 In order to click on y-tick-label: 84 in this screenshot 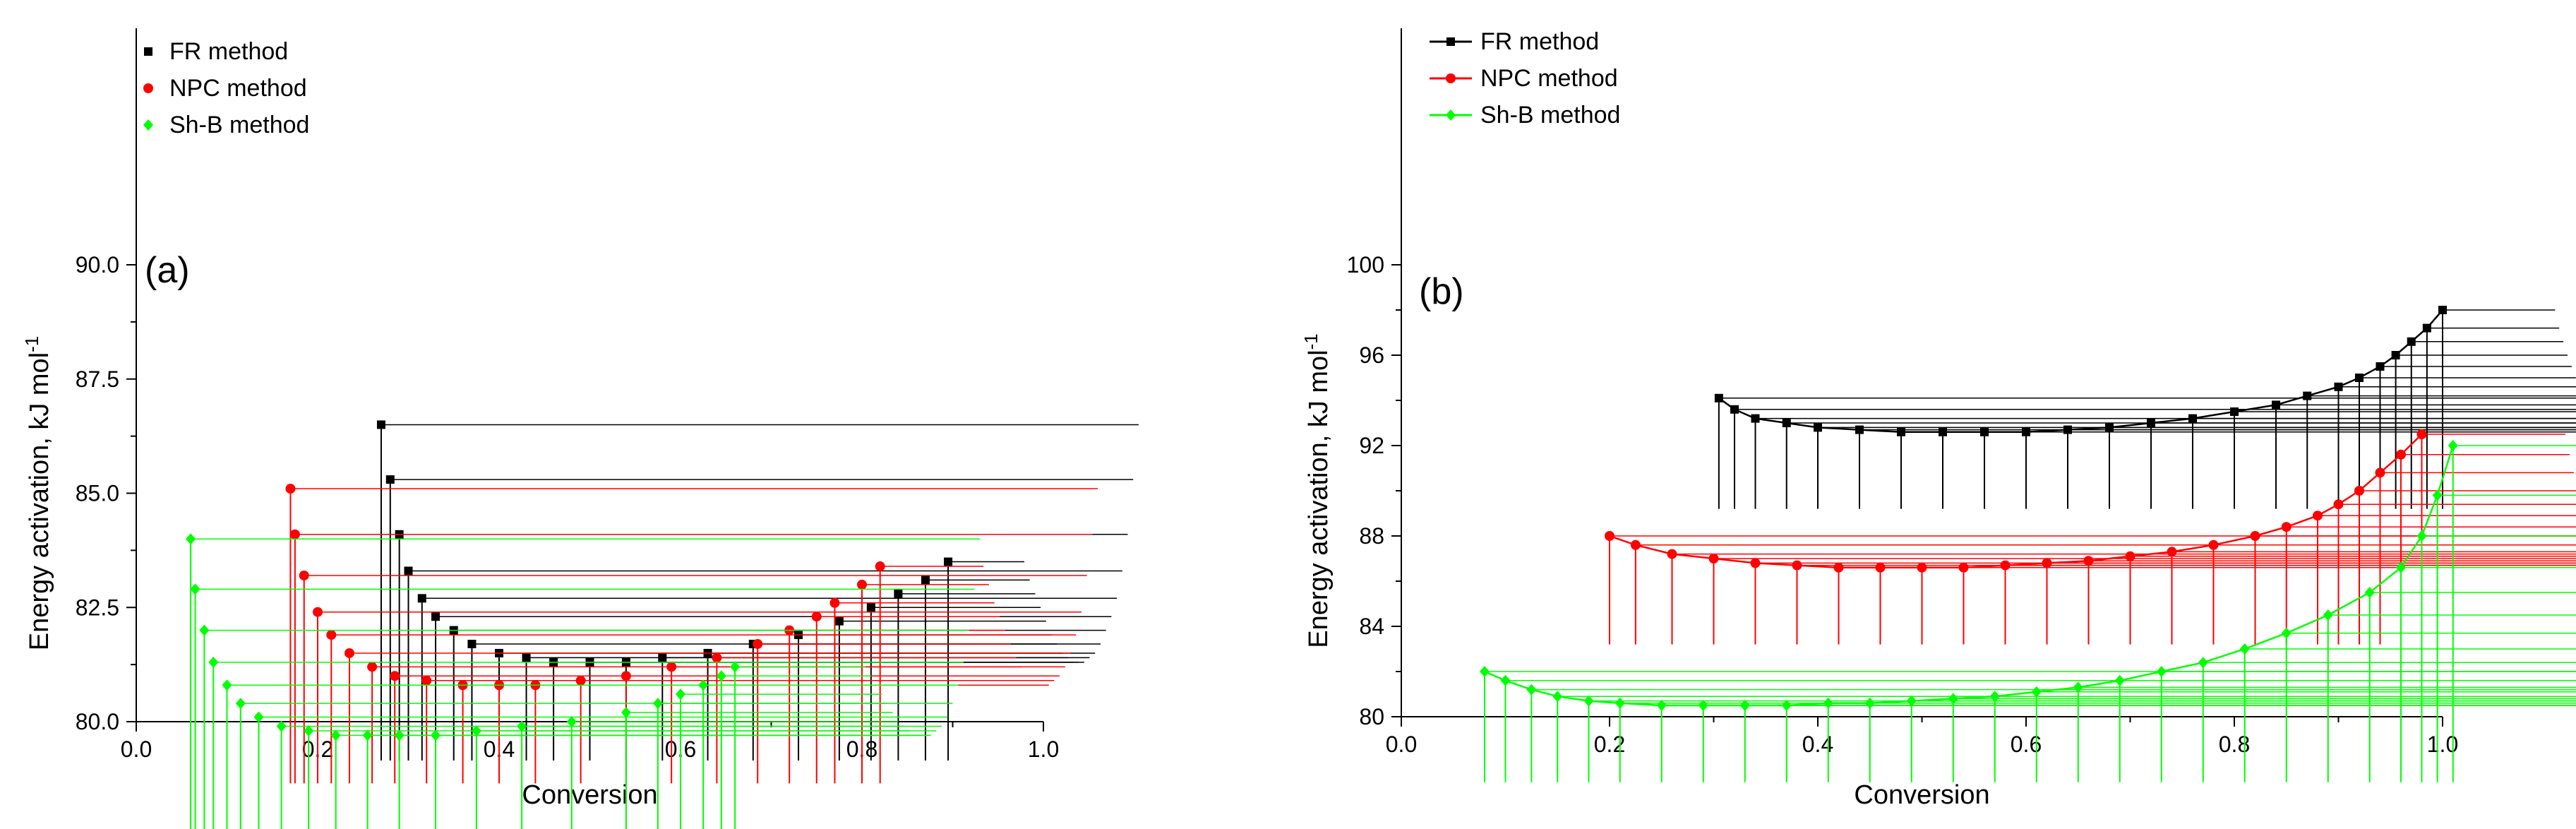, I will do `click(1371, 626)`.